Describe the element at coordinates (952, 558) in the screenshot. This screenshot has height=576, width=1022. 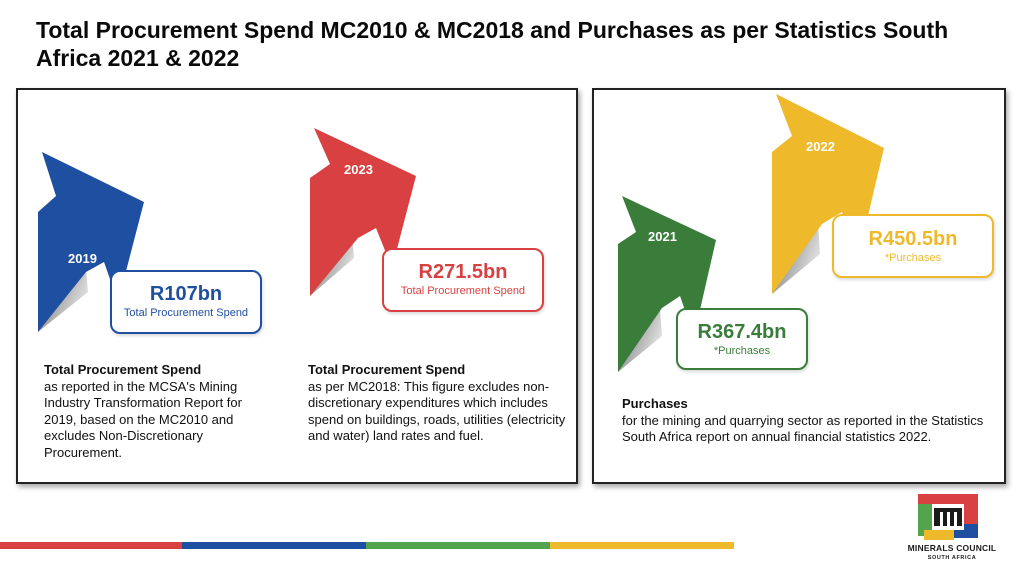
I see `logo-subtitle: SOUTH AFRICA` at that location.